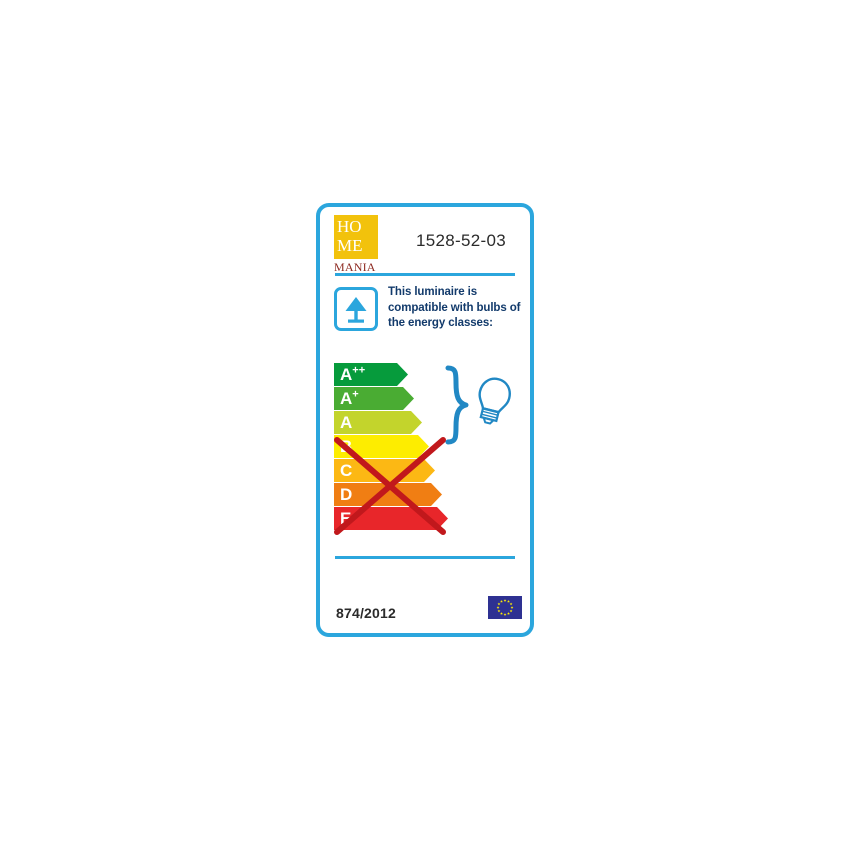 The height and width of the screenshot is (852, 852). What do you see at coordinates (425, 557) in the screenshot?
I see `footer-divider` at bounding box center [425, 557].